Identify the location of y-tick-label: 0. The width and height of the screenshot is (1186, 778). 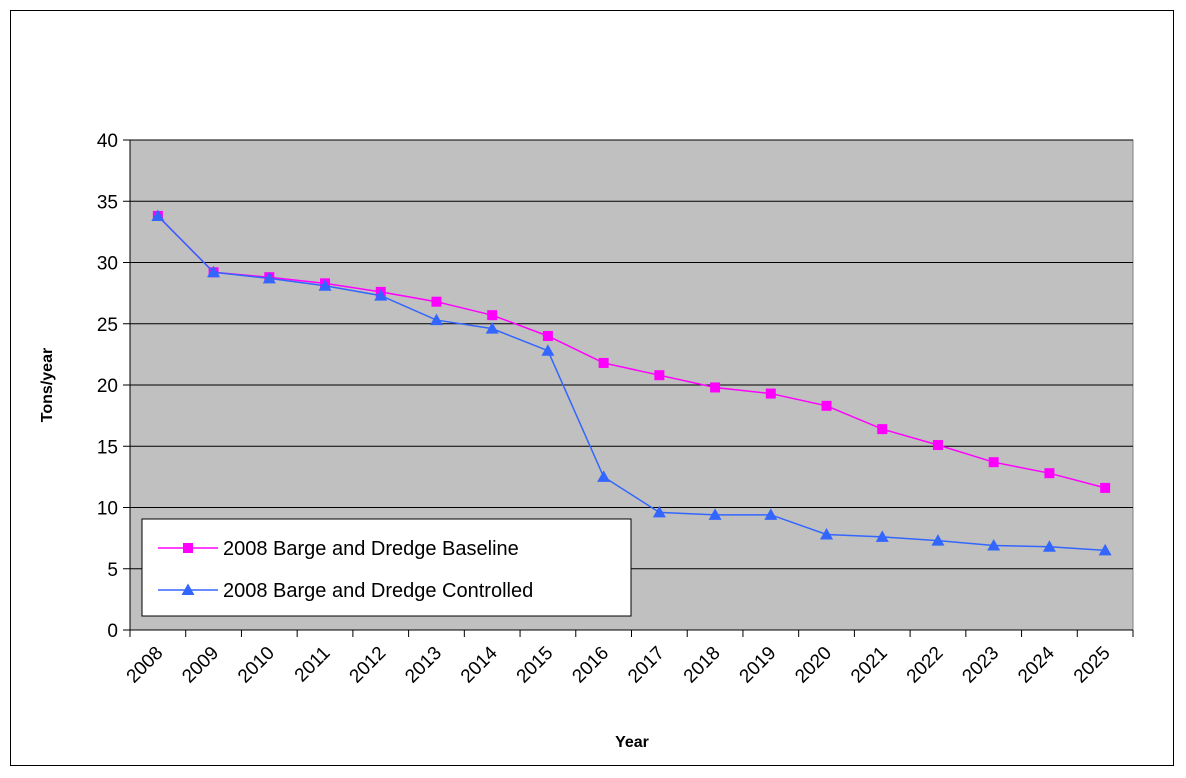
(112, 631).